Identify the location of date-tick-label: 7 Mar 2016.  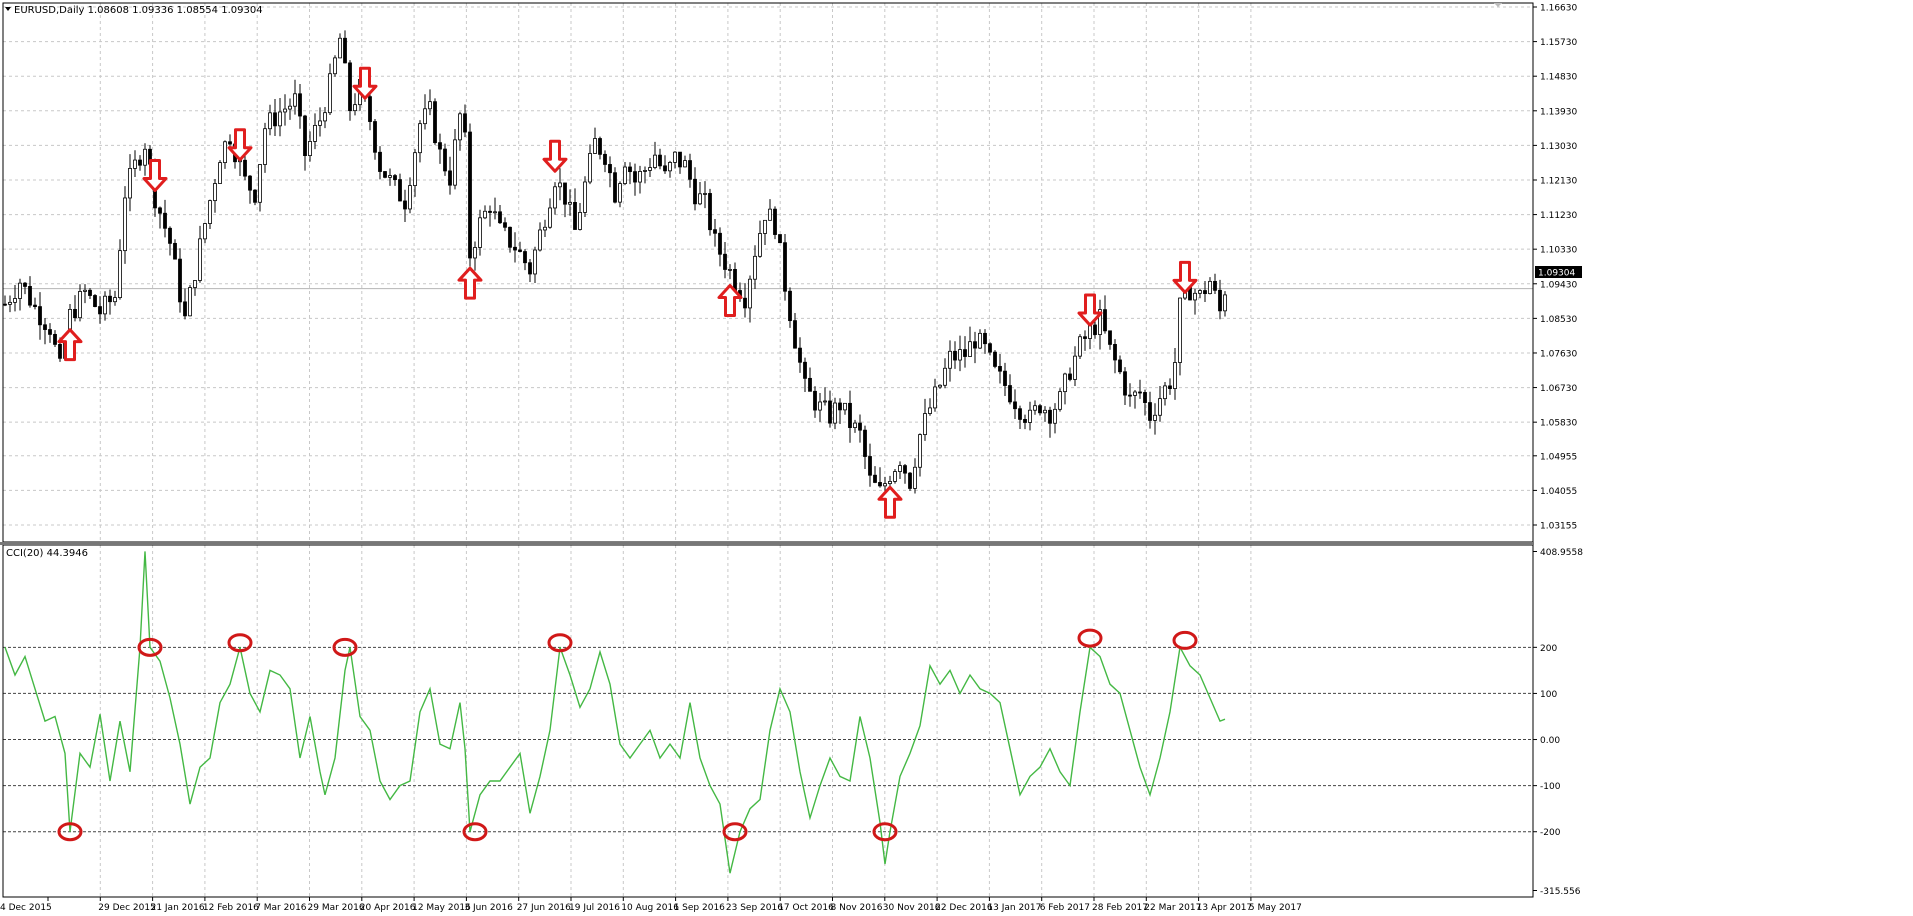
(281, 908).